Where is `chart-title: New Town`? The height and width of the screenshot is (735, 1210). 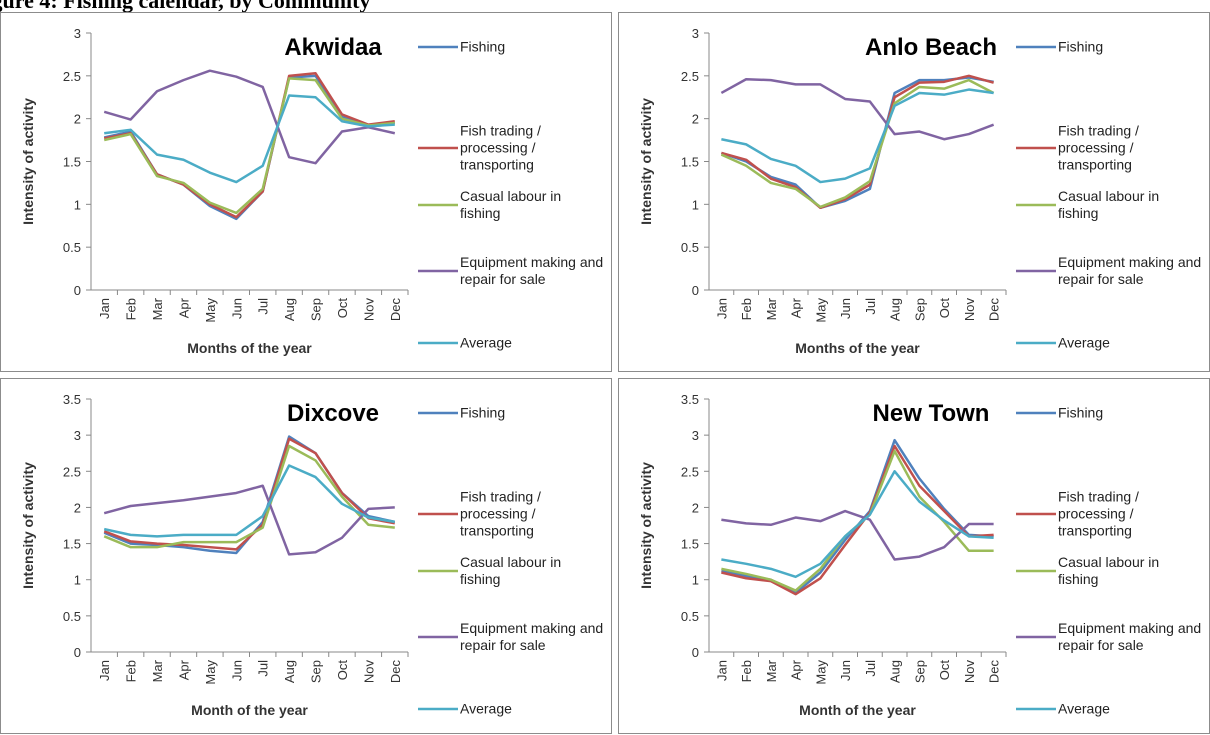
chart-title: New Town is located at coordinates (931, 413).